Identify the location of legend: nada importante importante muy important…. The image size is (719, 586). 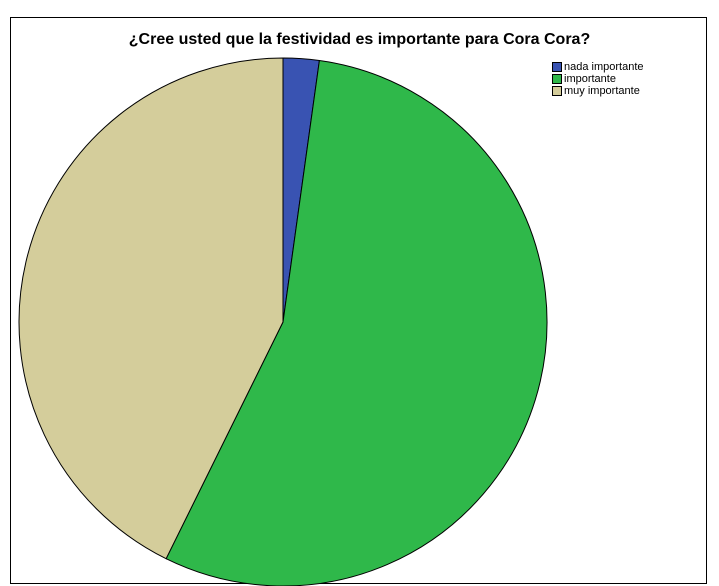
(598, 79).